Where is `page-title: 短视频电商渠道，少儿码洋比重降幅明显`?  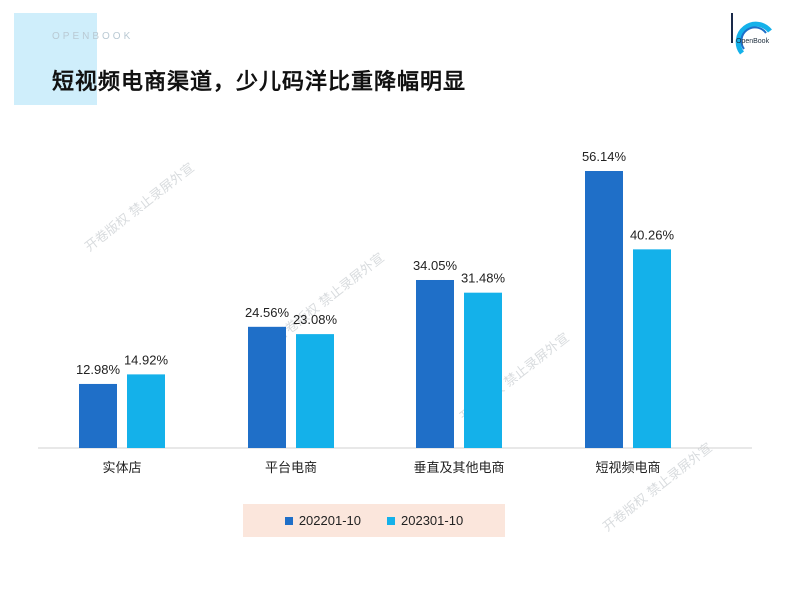 page-title: 短视频电商渠道，少儿码洋比重降幅明显 is located at coordinates (259, 82).